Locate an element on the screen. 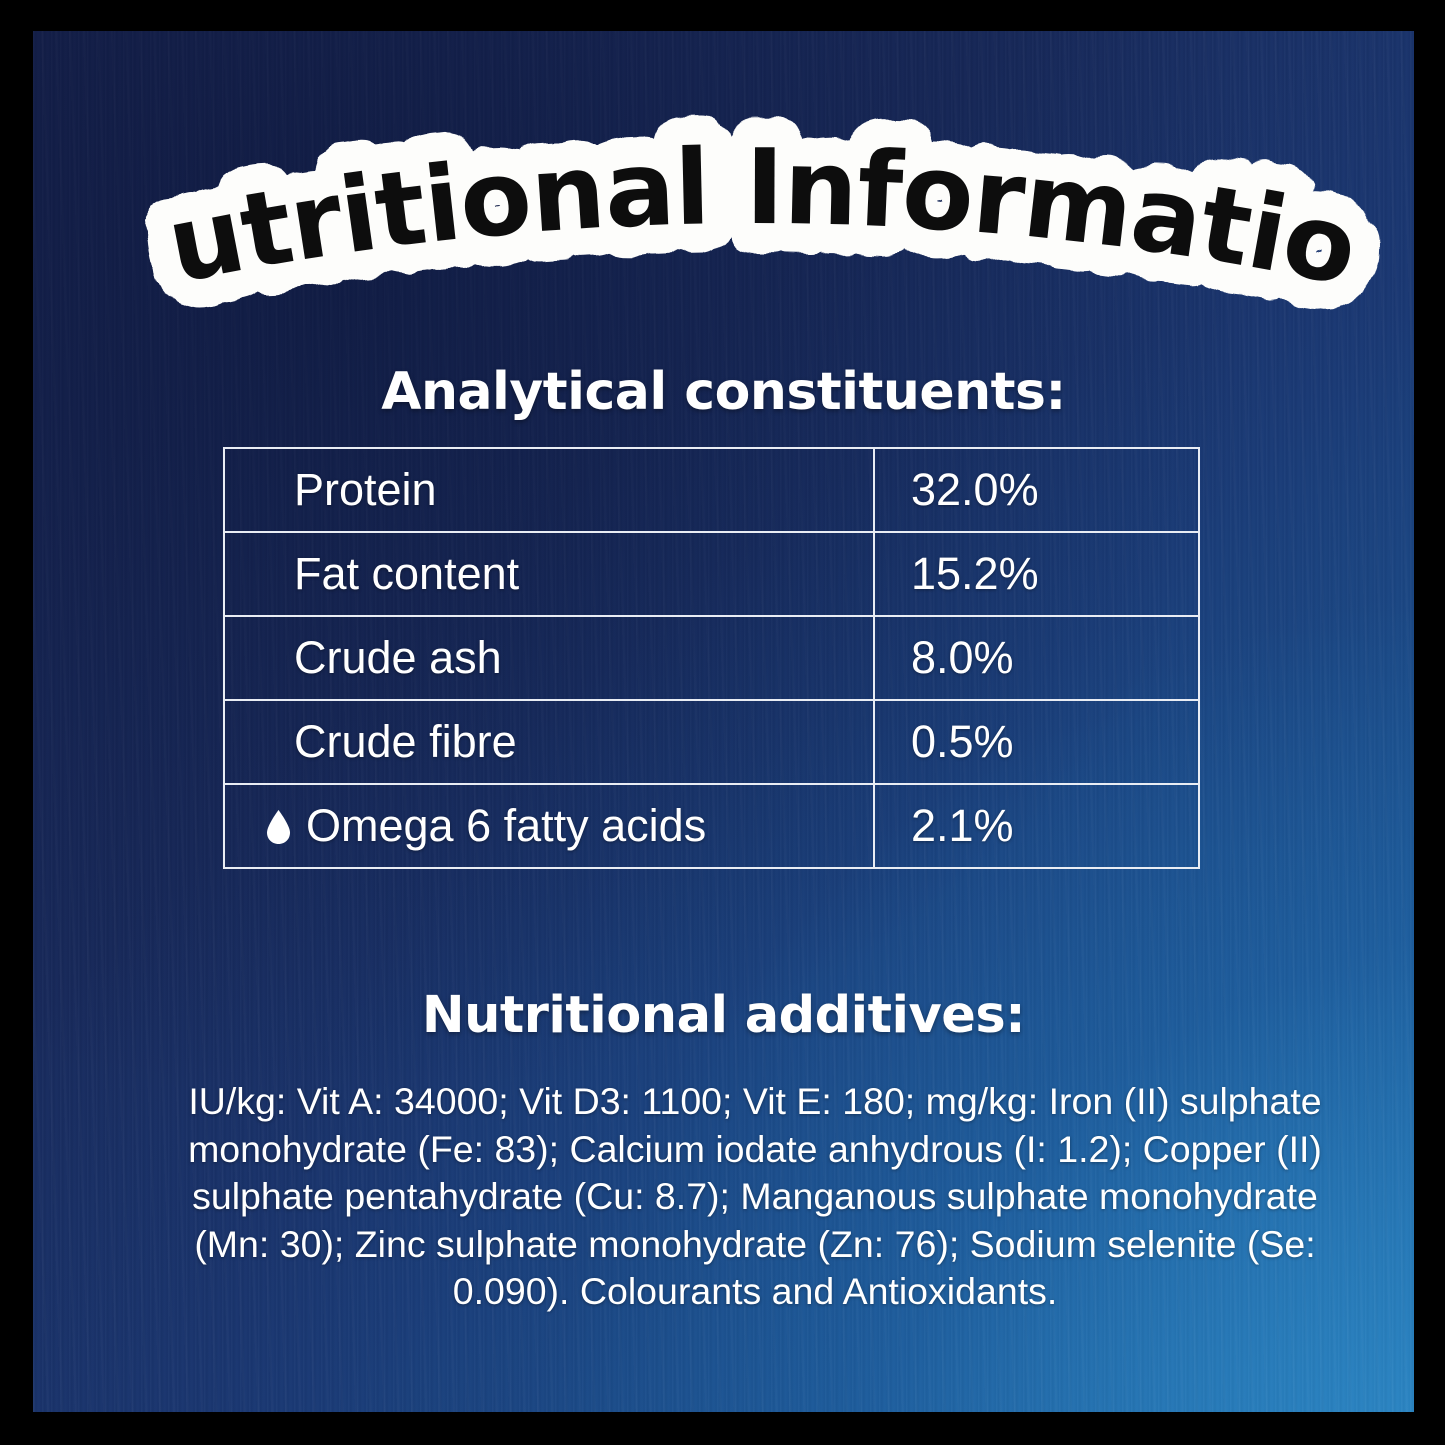 The height and width of the screenshot is (1445, 1445). table-cell-value: 8.0% is located at coordinates (1036, 658).